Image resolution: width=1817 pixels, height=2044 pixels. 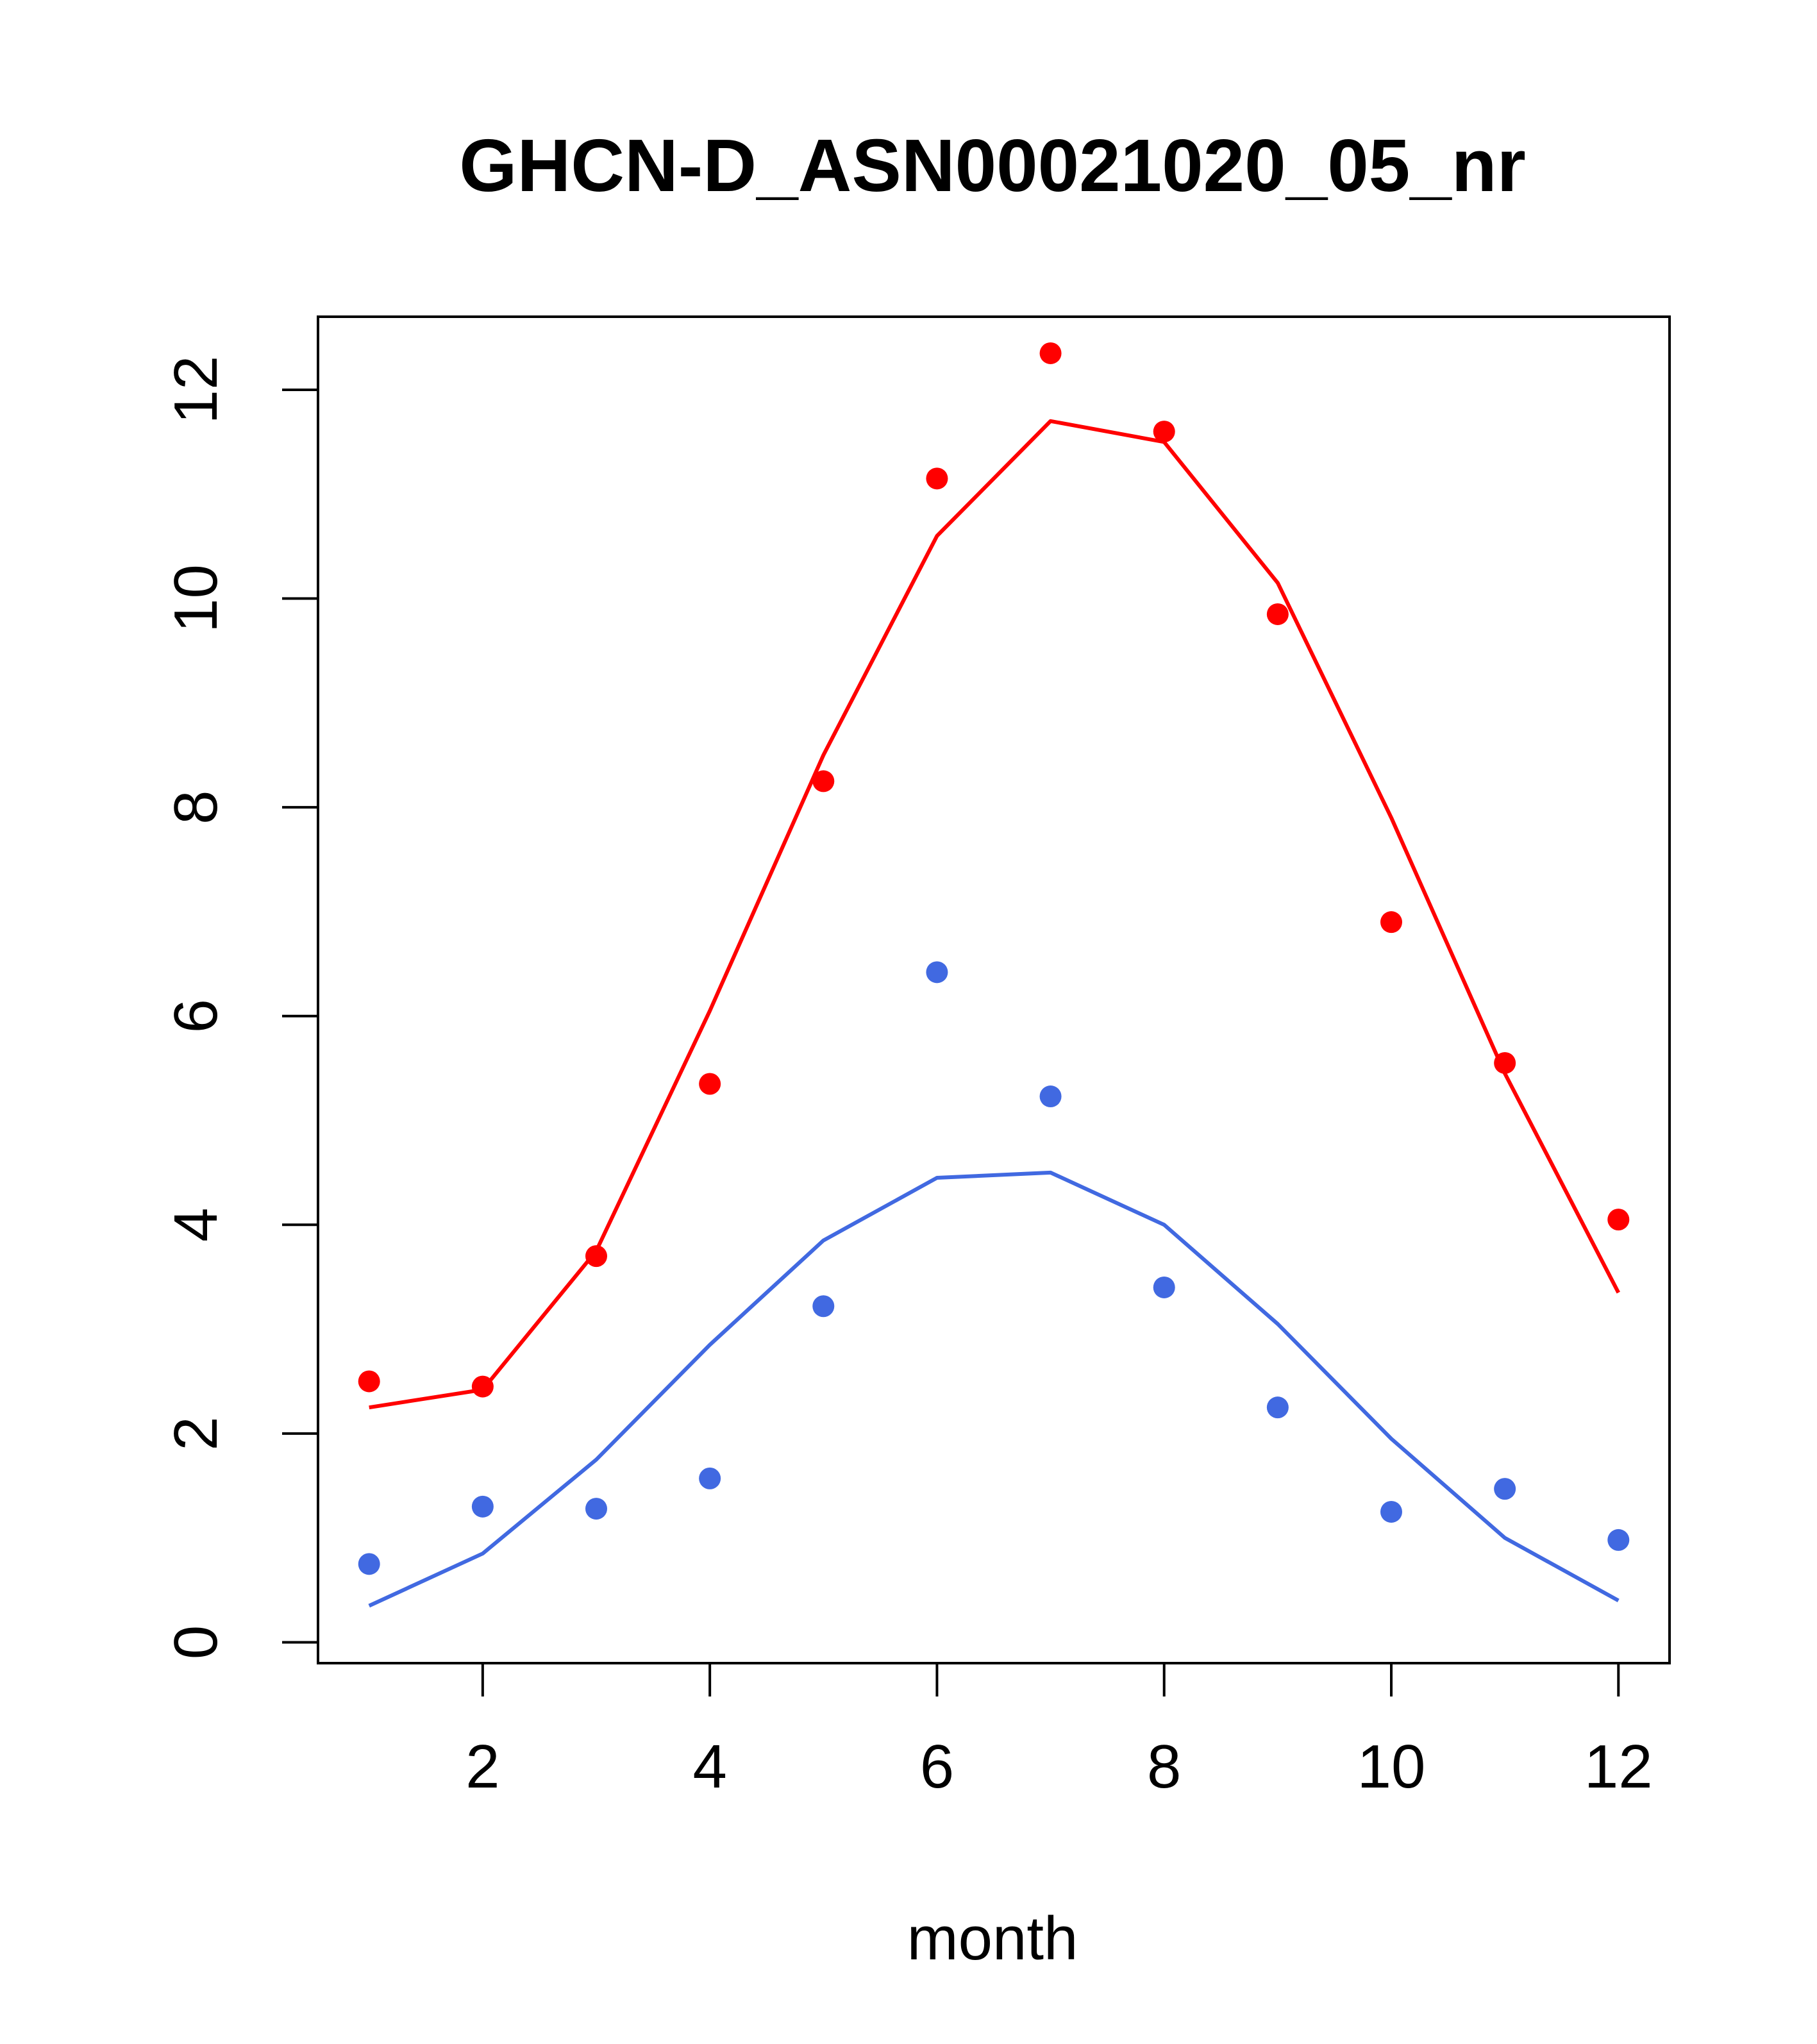 I want to click on x-axis: 2 4 6 8 10 12, so click(x=1059, y=1731).